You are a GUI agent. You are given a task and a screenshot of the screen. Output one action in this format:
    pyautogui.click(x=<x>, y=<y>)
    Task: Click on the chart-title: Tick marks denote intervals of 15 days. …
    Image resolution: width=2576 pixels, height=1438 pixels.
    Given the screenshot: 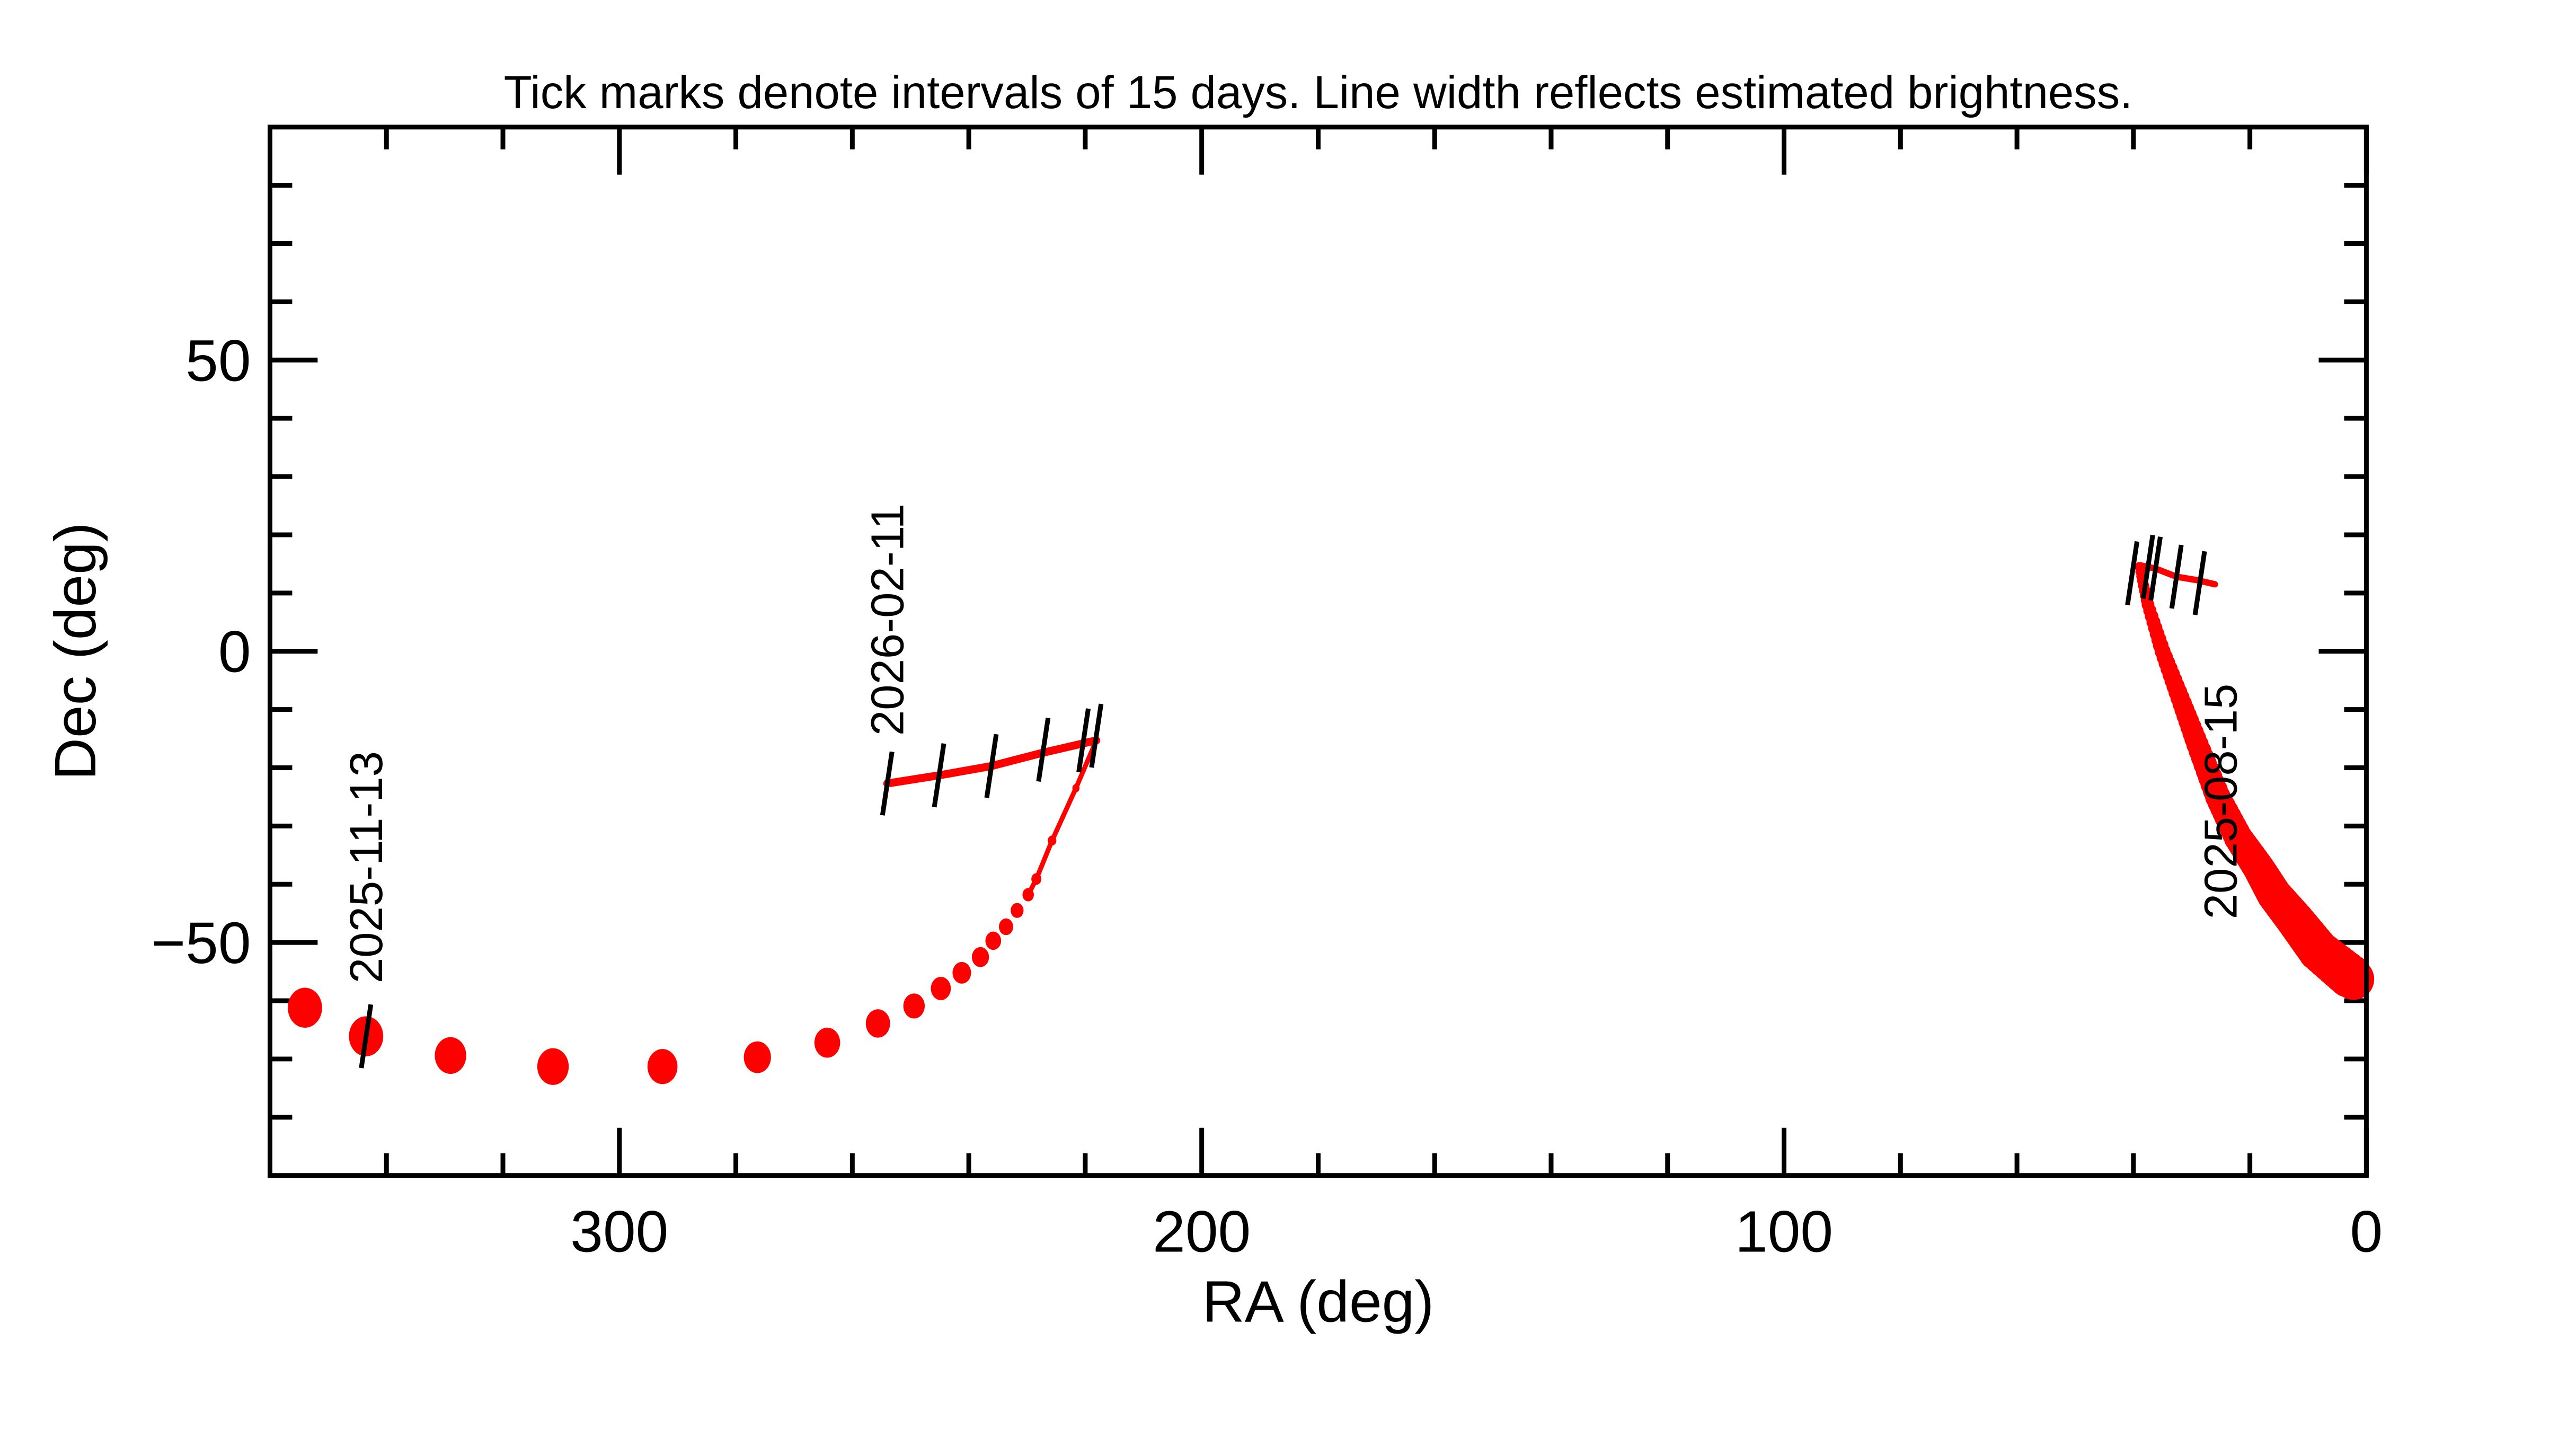 What is the action you would take?
    pyautogui.click(x=1318, y=92)
    